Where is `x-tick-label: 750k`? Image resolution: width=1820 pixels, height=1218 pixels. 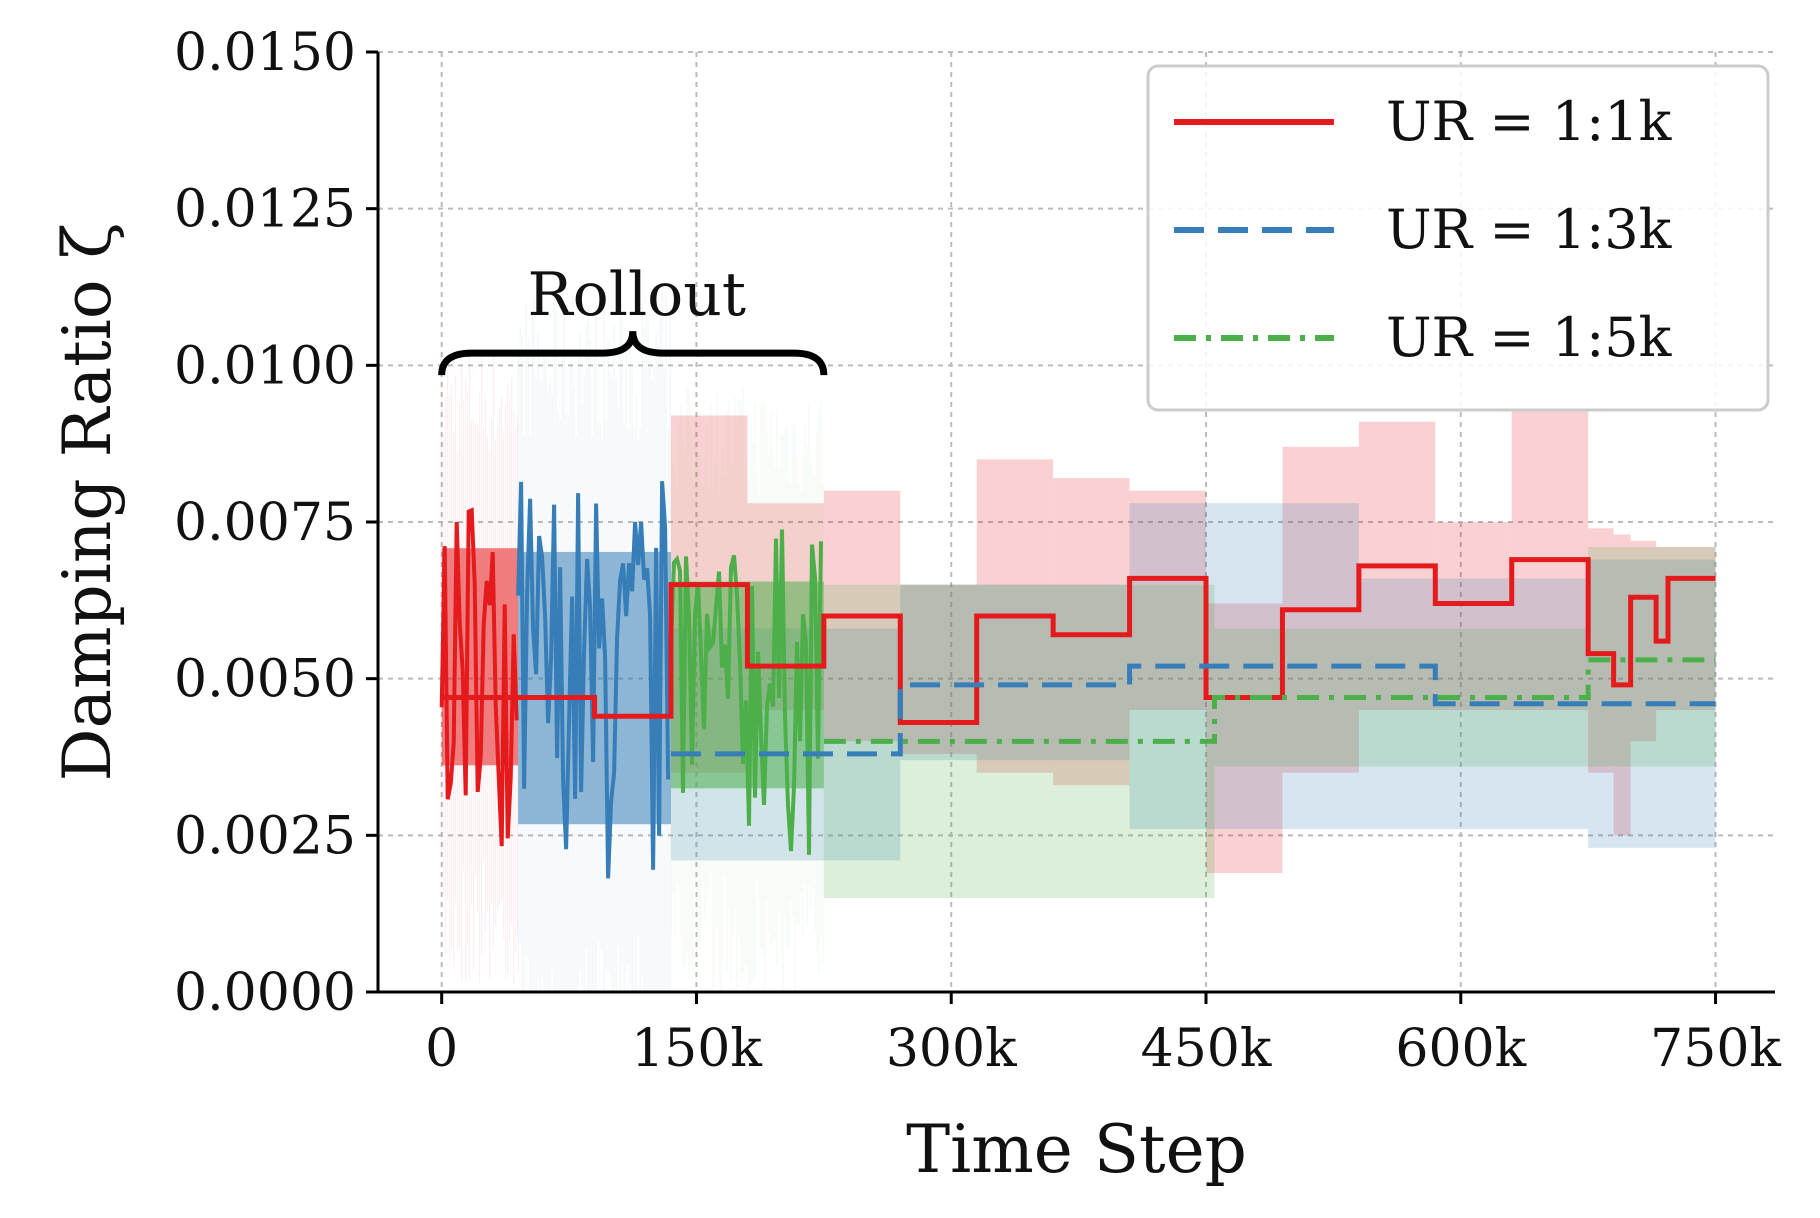 x-tick-label: 750k is located at coordinates (1715, 1049).